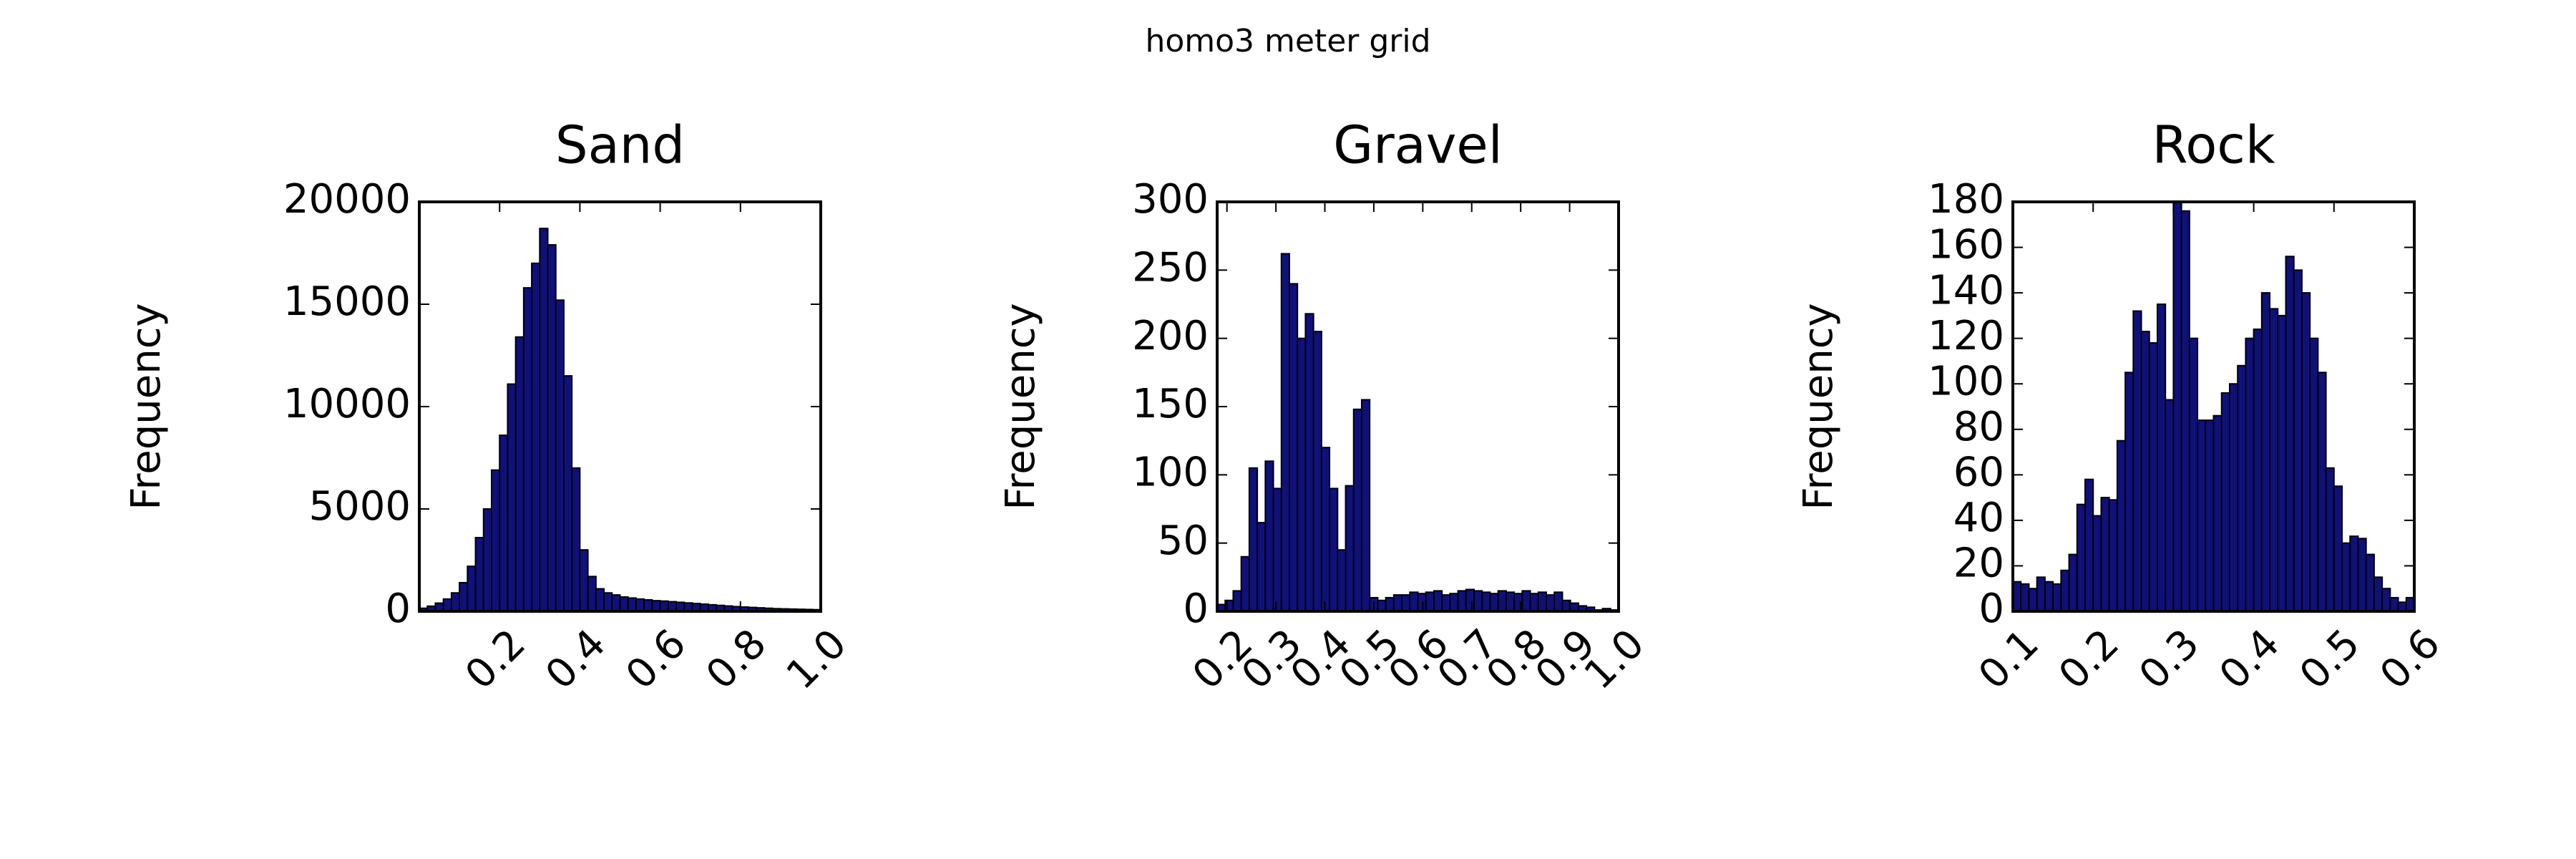 Image resolution: width=2576 pixels, height=859 pixels. What do you see at coordinates (1978, 518) in the screenshot?
I see `y-tick-label: 40` at bounding box center [1978, 518].